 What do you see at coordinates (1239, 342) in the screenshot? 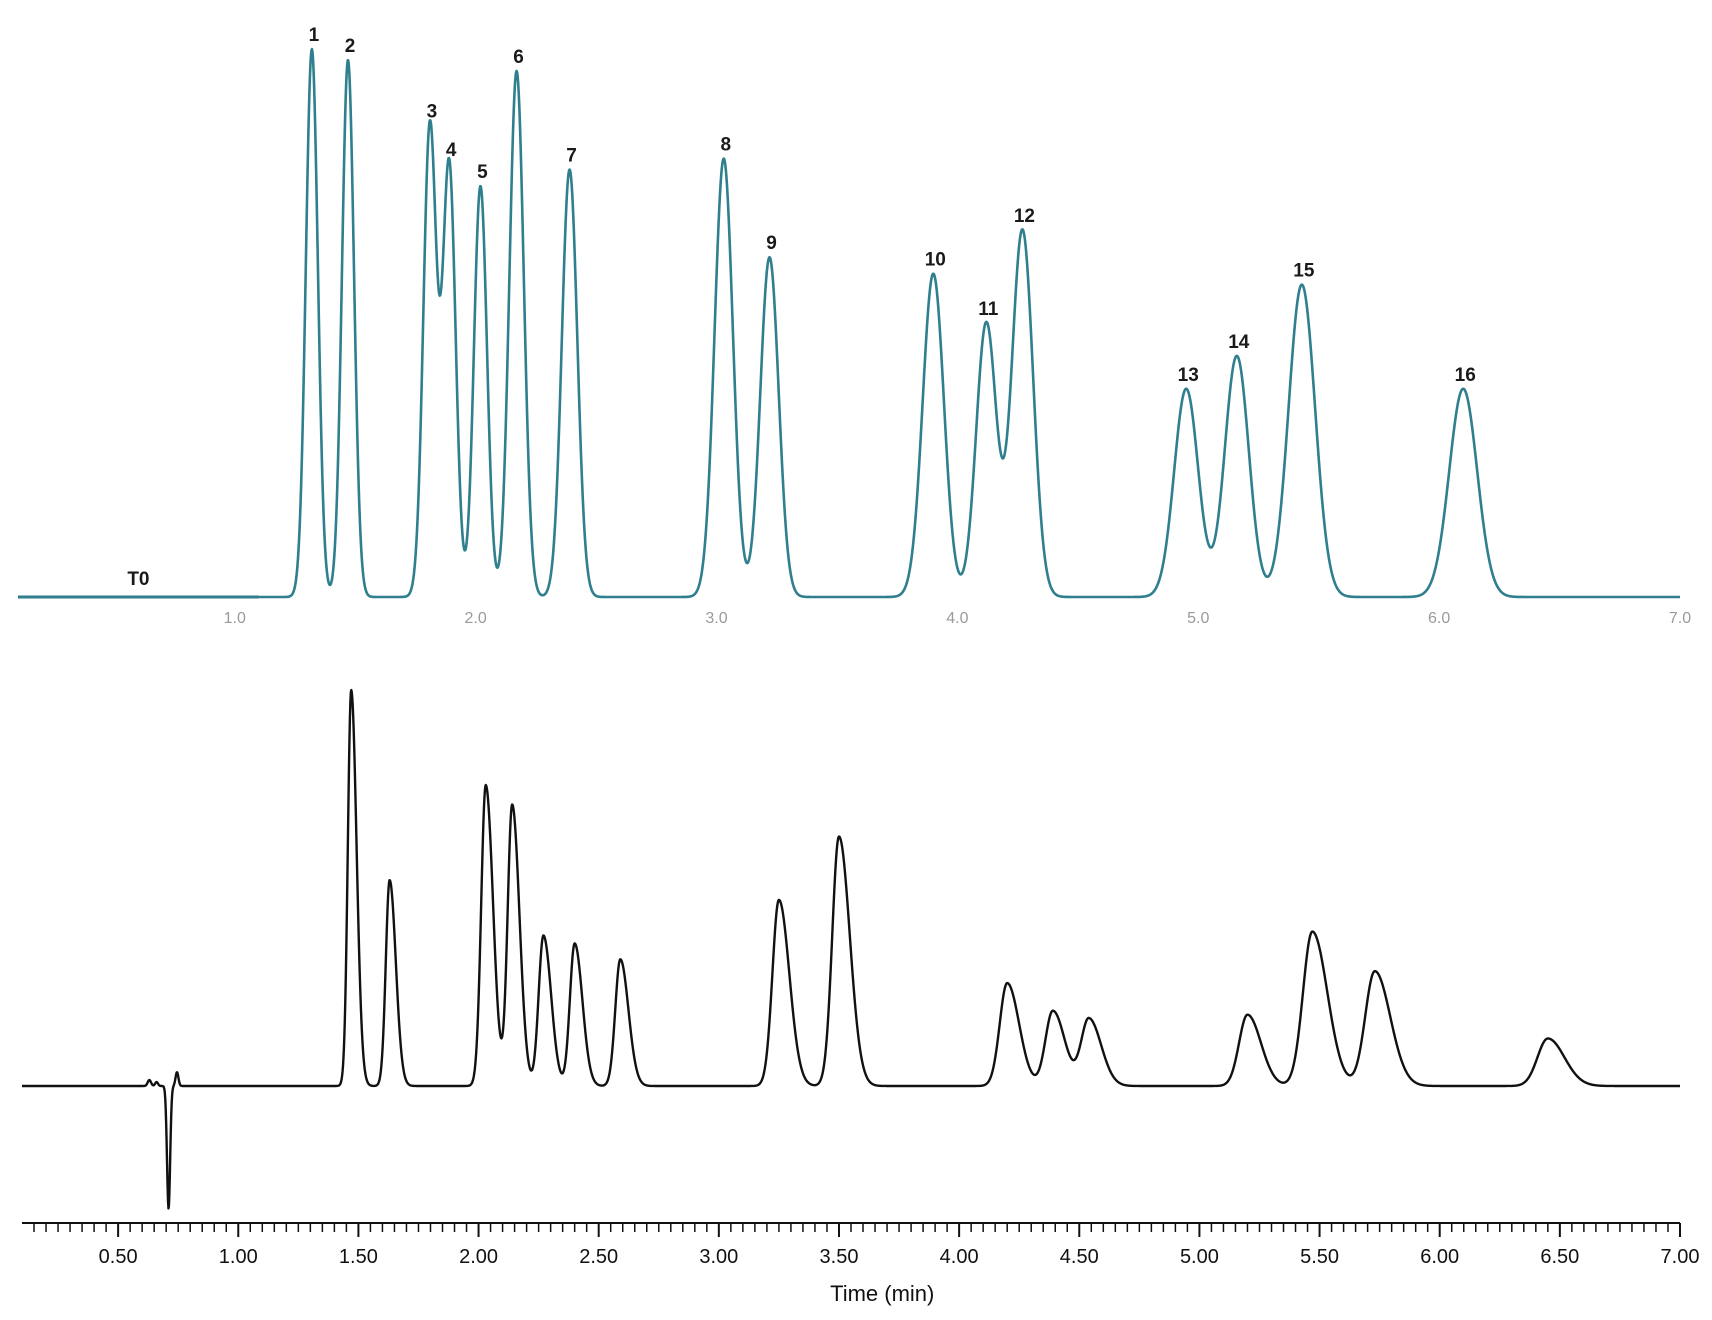
I see `top-peak-label: 14` at bounding box center [1239, 342].